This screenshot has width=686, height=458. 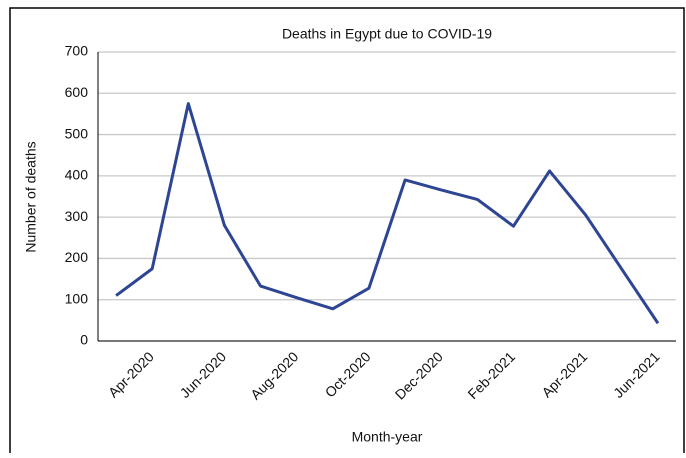 What do you see at coordinates (491, 375) in the screenshot?
I see `x-tick-label: Feb-2021` at bounding box center [491, 375].